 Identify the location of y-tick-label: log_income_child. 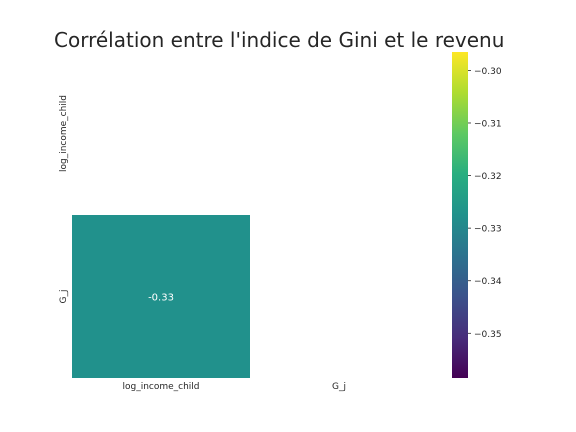
(64, 133).